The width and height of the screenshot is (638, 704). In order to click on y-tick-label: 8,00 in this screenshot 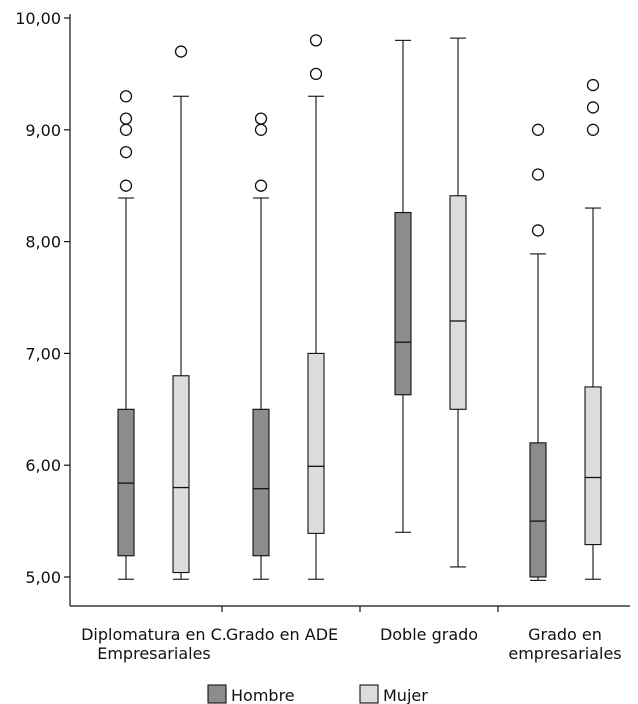, I will do `click(43, 242)`.